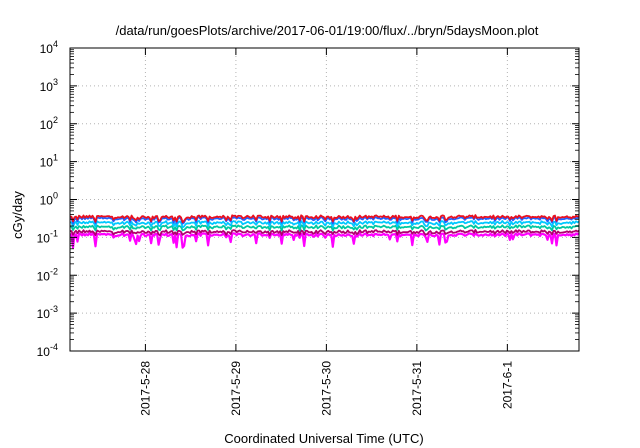 The width and height of the screenshot is (640, 448). Describe the element at coordinates (145, 388) in the screenshot. I see `x-tick-label: 2017-5-28` at that location.